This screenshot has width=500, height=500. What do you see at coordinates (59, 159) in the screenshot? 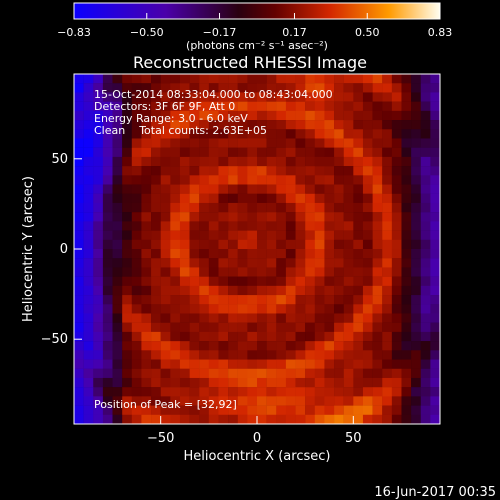
I see `y-tick-label: 50` at bounding box center [59, 159].